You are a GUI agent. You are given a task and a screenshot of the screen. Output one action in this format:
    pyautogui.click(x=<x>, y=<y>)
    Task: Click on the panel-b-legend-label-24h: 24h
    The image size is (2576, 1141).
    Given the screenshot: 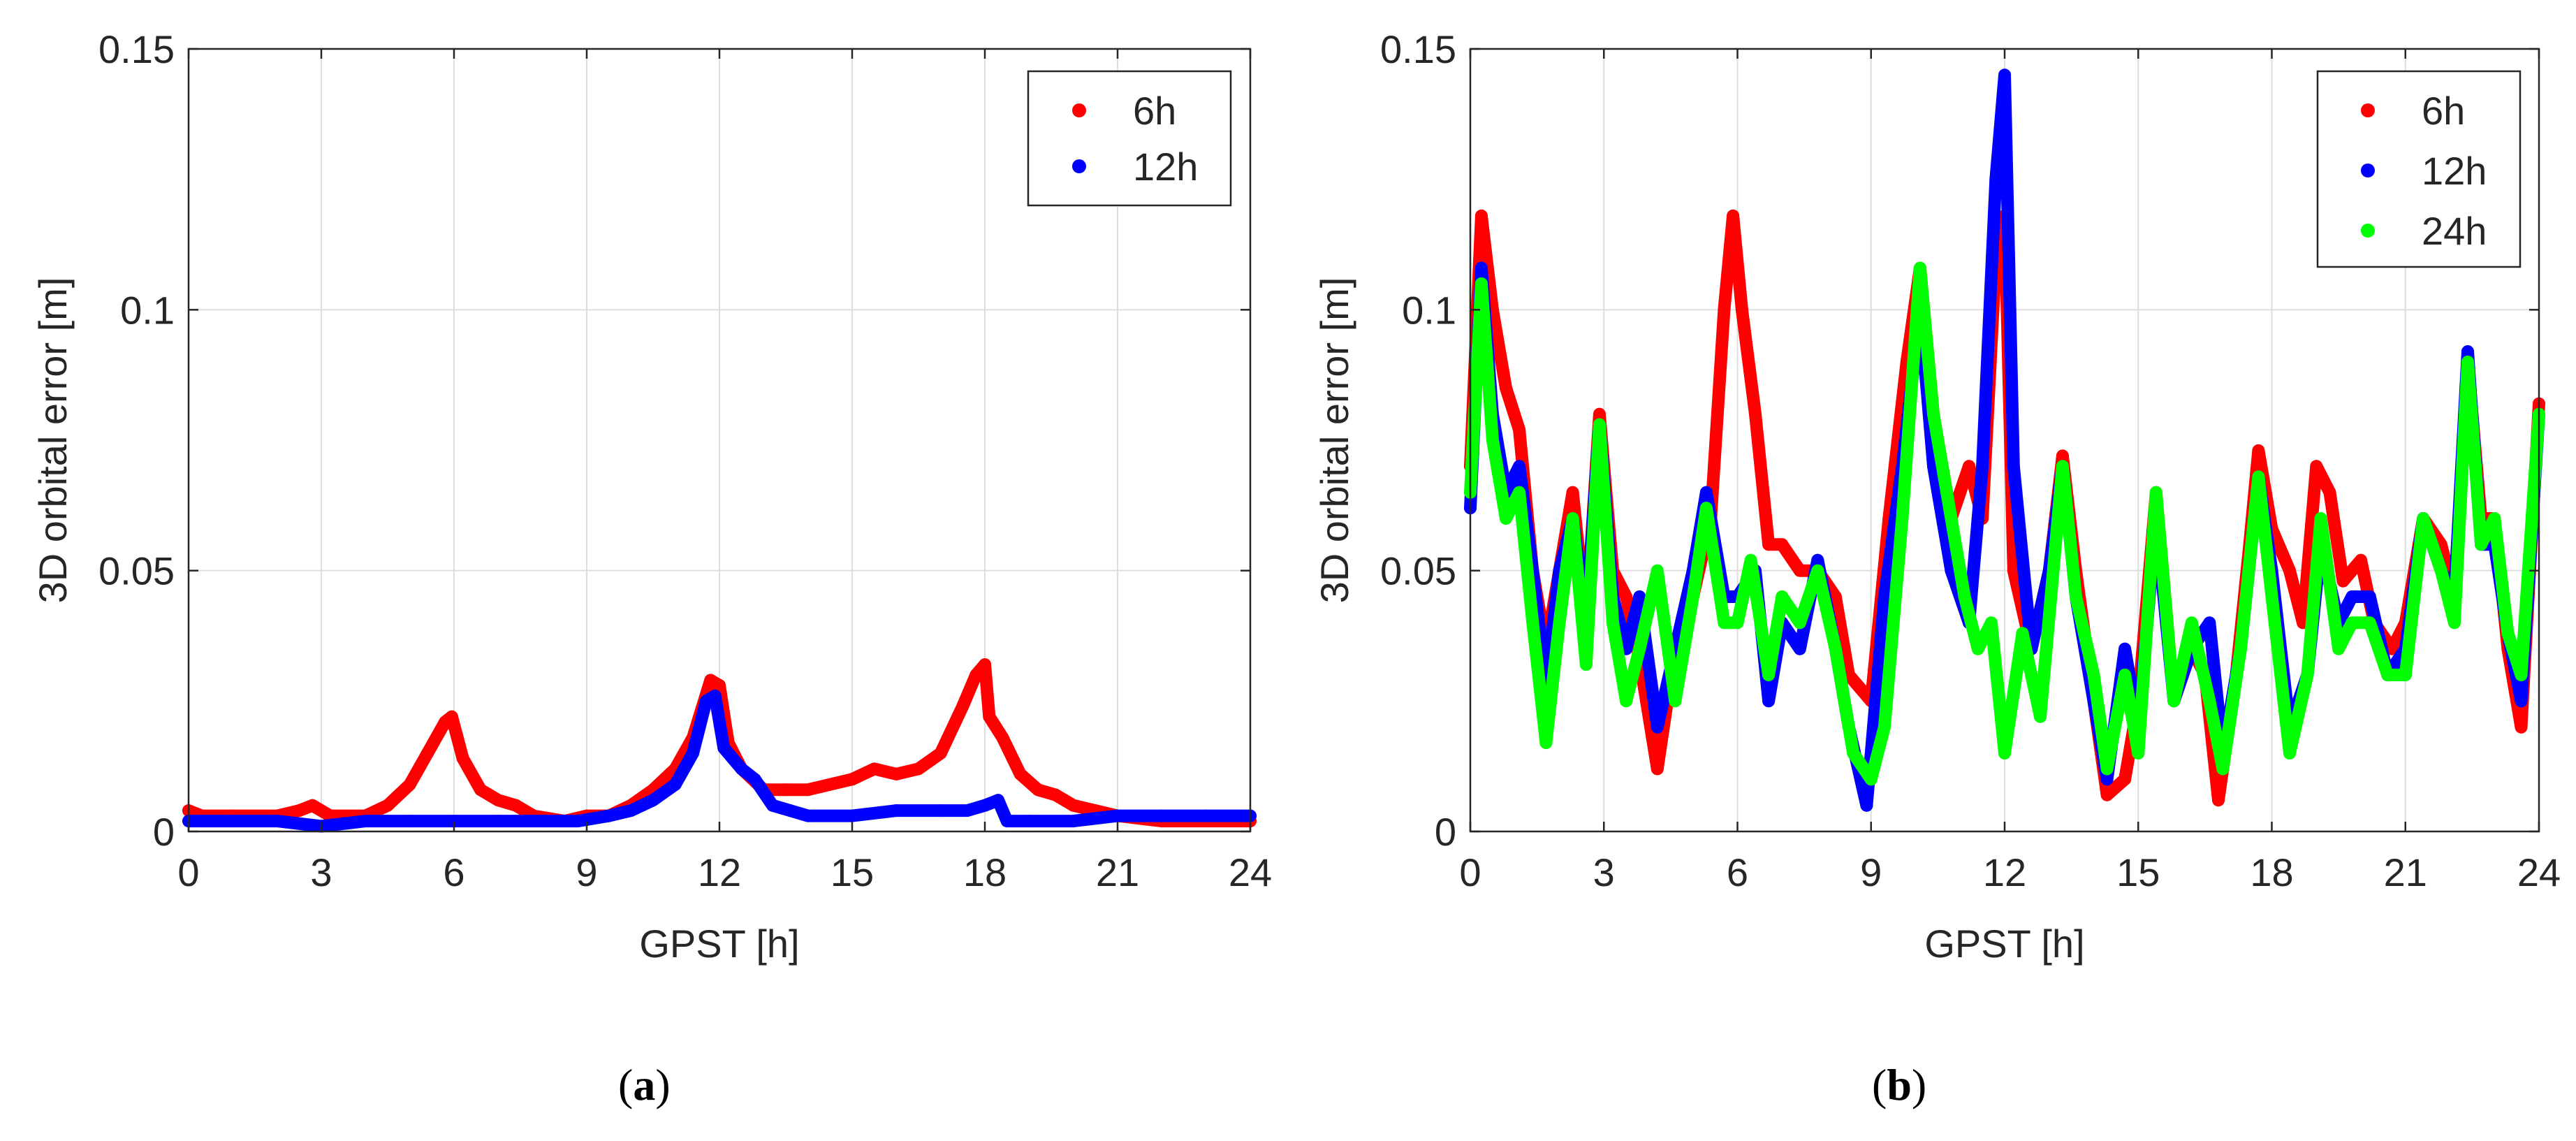 What is the action you would take?
    pyautogui.click(x=2454, y=231)
    